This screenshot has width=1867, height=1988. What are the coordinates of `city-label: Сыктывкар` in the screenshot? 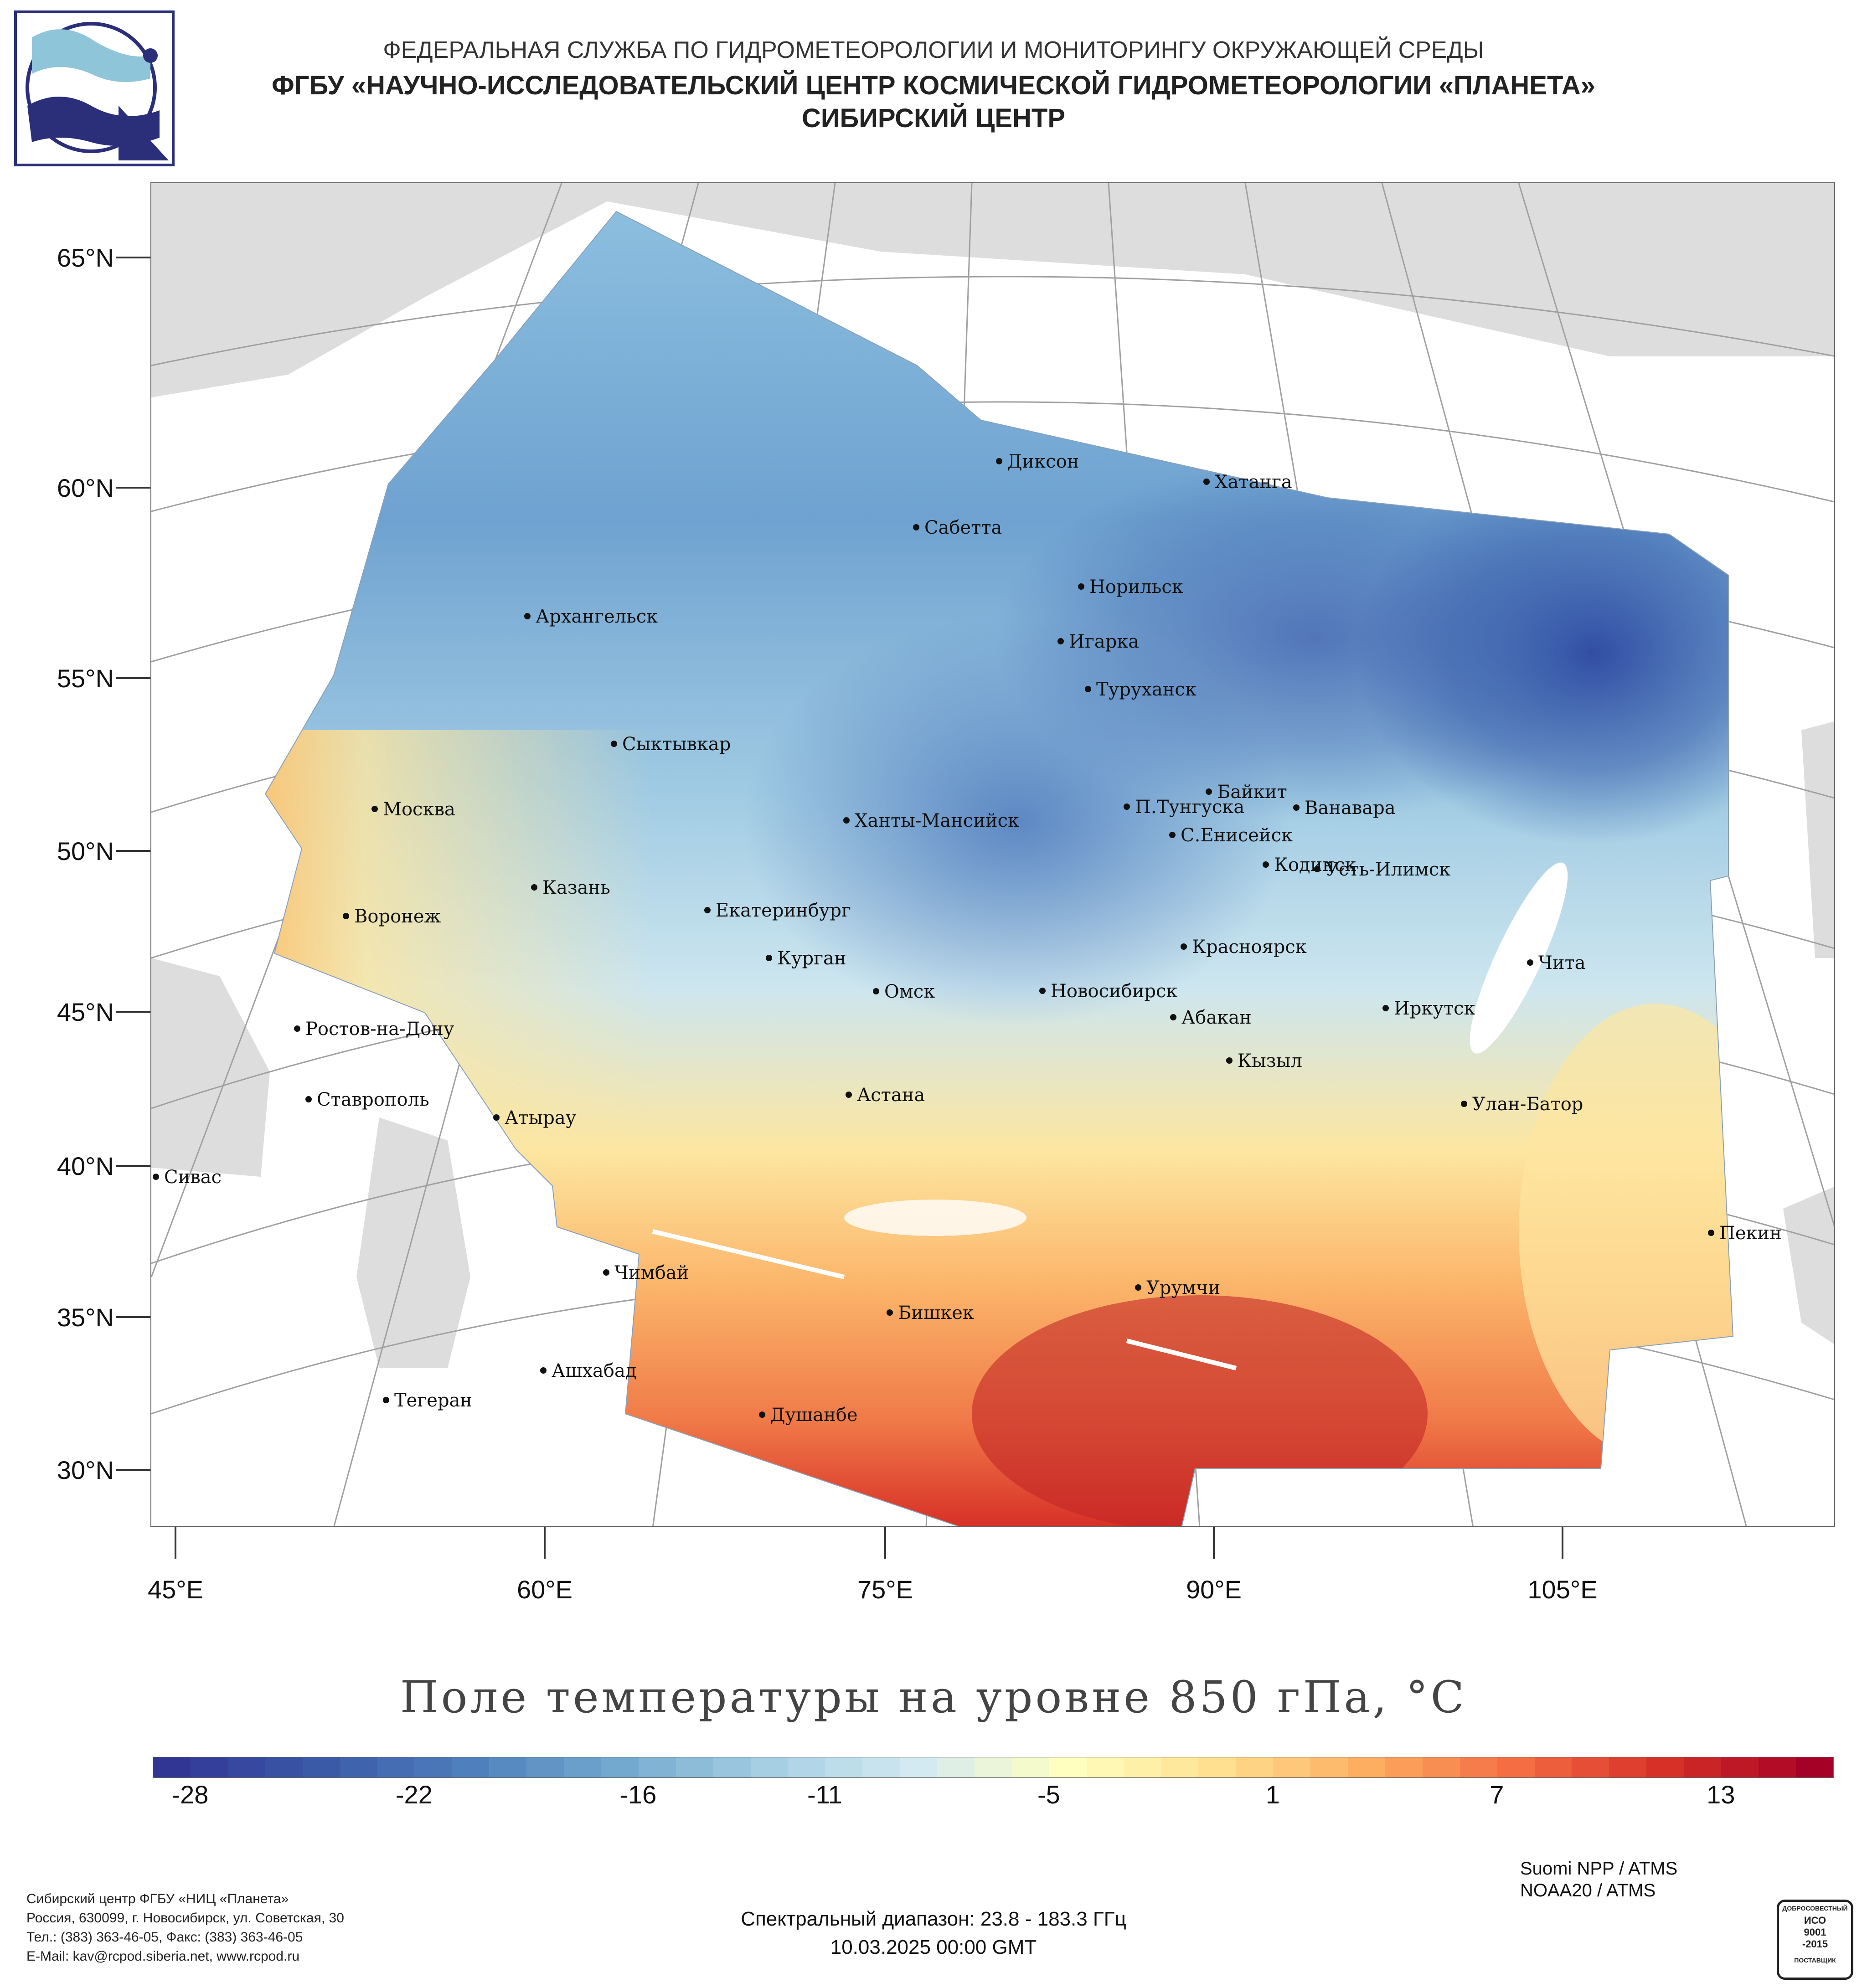 It's located at (676, 745).